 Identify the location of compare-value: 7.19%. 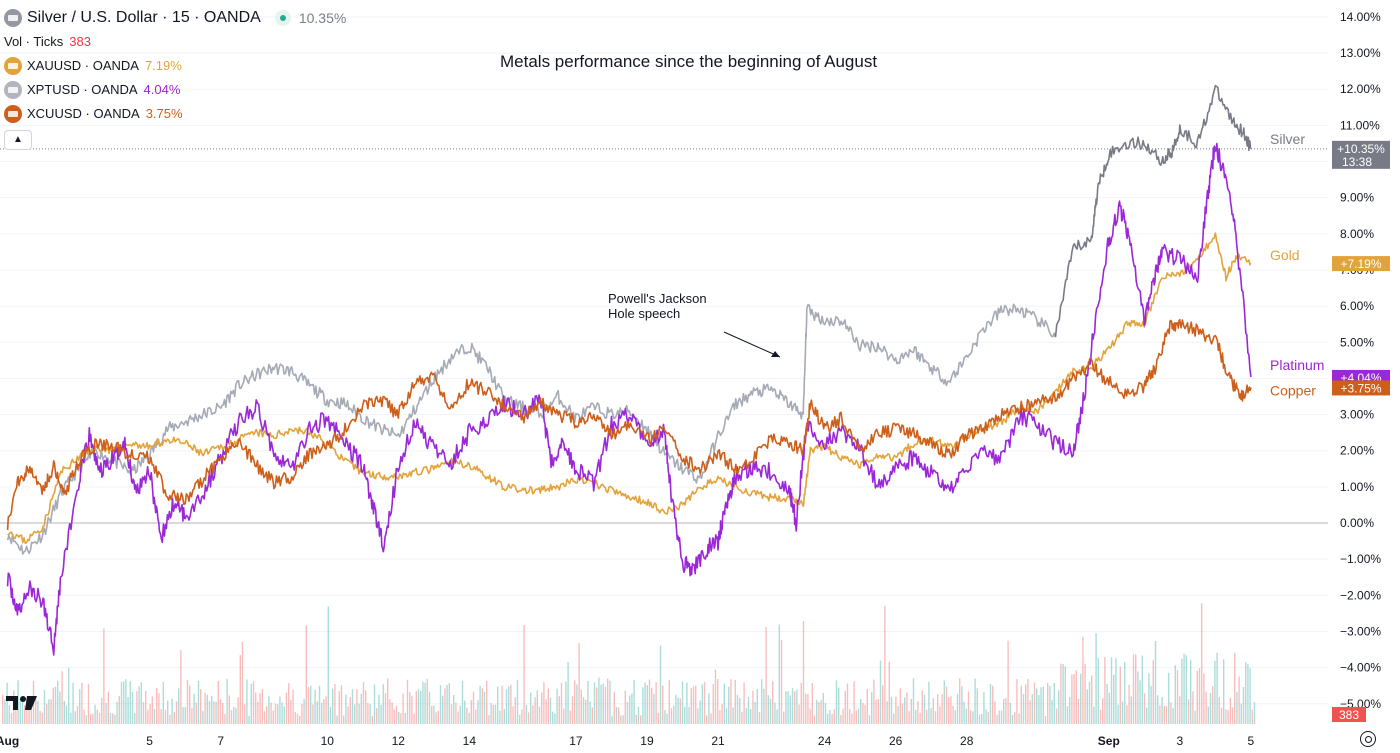
(163, 65).